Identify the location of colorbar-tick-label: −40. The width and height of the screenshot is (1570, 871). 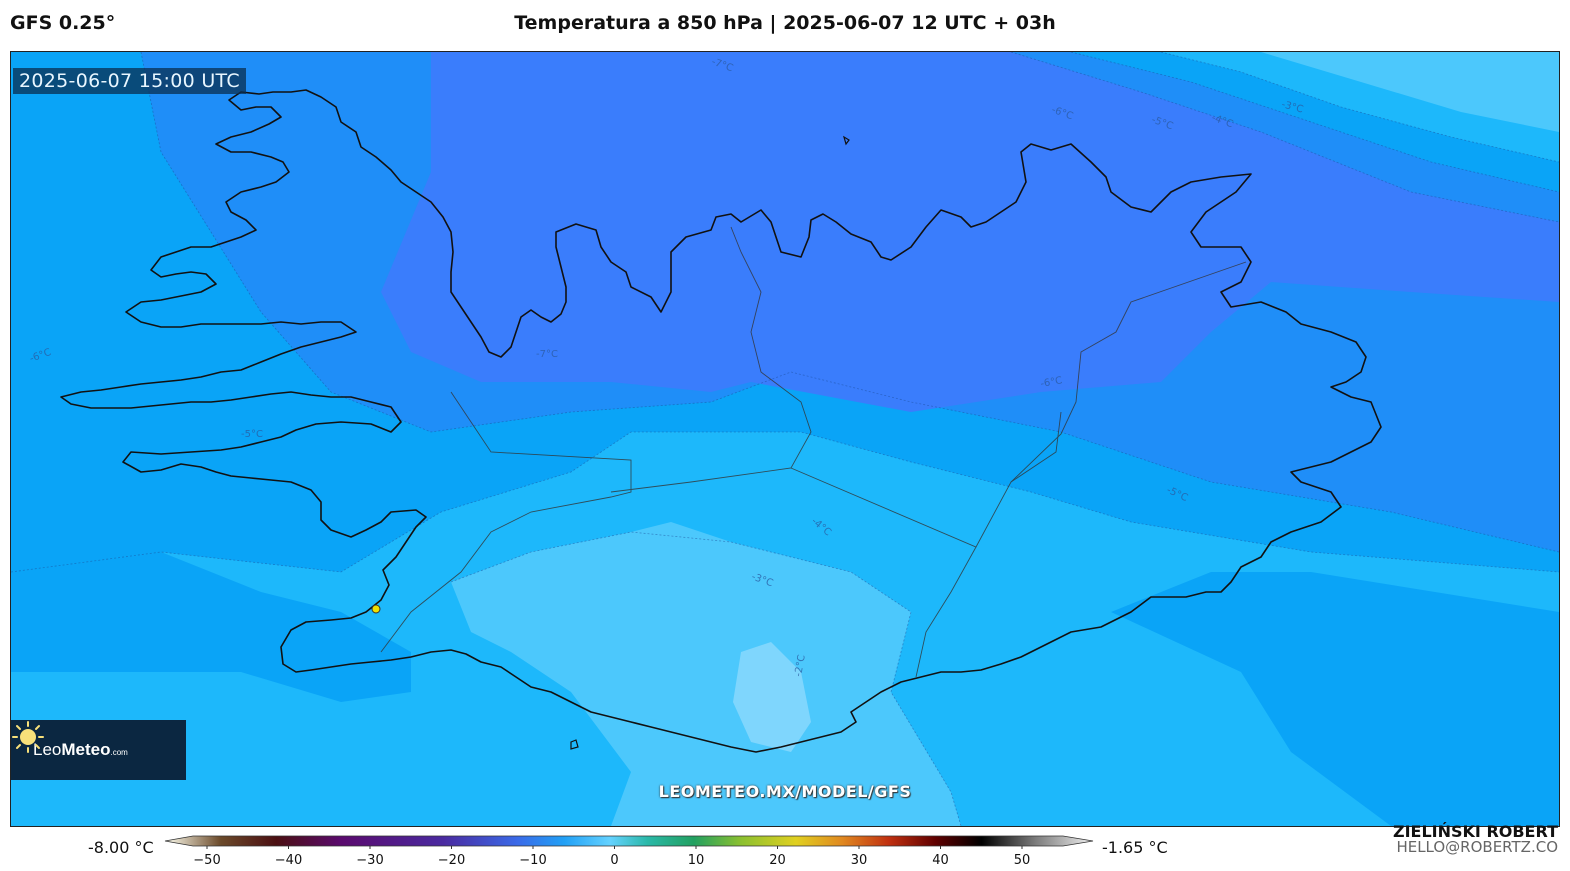
(288, 860).